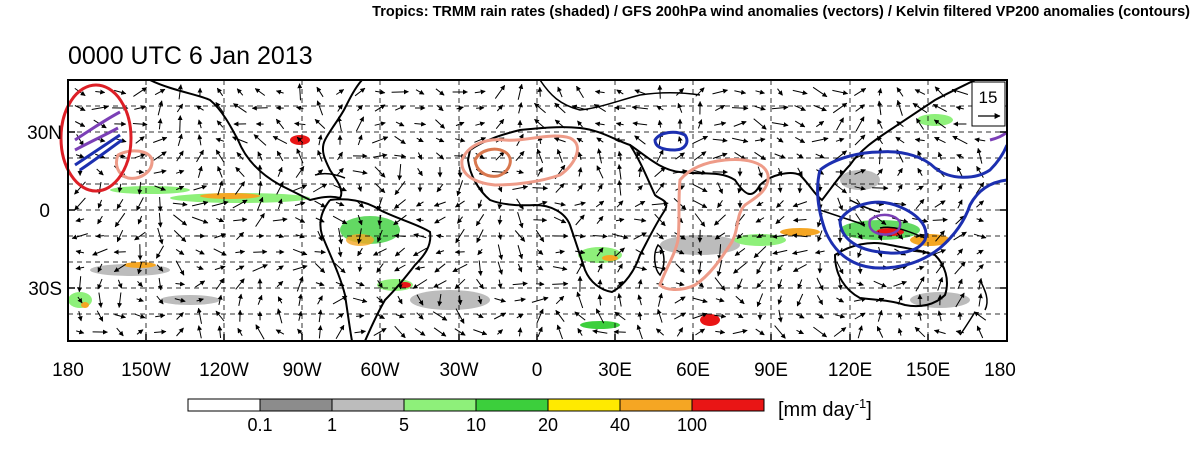 The height and width of the screenshot is (450, 1200). I want to click on colorbar-unit-label: [mm day-1], so click(825, 408).